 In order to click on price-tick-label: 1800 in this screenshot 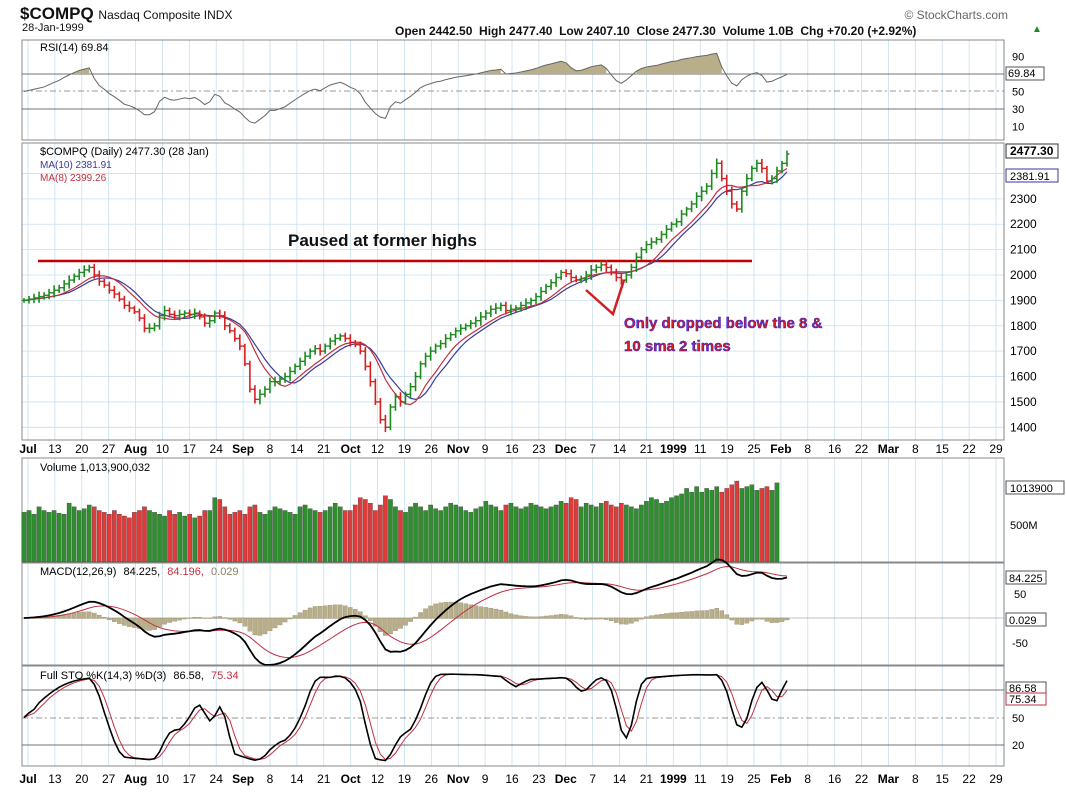, I will do `click(1023, 326)`.